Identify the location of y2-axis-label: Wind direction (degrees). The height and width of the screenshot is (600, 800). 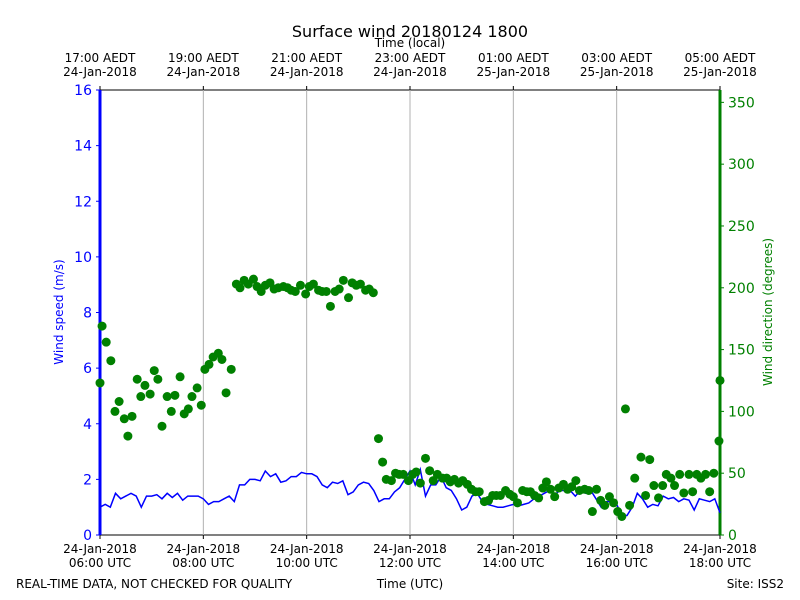
(768, 312).